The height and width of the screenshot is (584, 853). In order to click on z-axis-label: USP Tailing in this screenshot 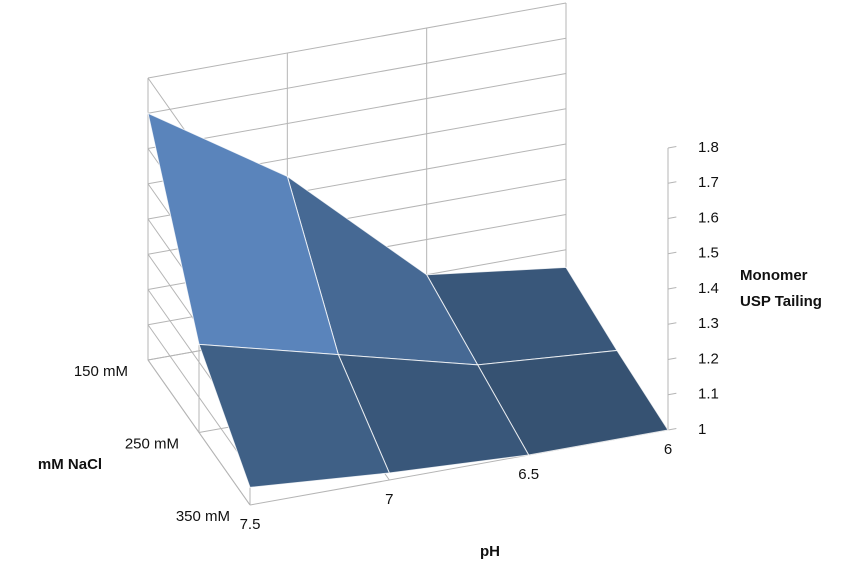, I will do `click(781, 301)`.